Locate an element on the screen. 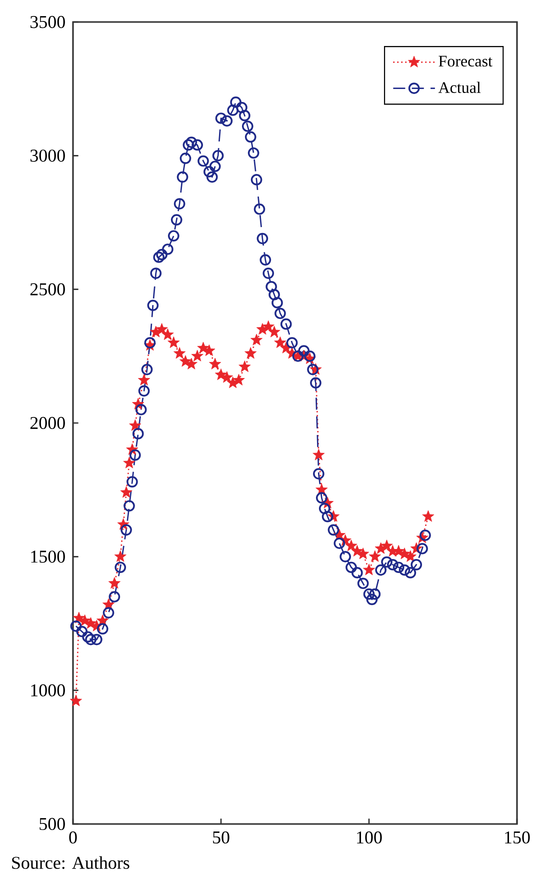 Image resolution: width=534 pixels, height=885 pixels. source-note: Source: Authors is located at coordinates (71, 862).